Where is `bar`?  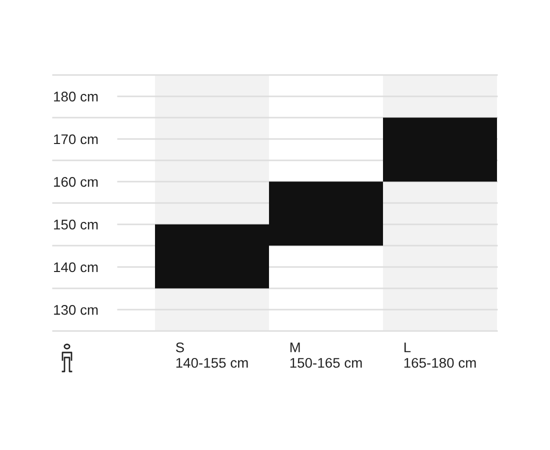 bar is located at coordinates (440, 150).